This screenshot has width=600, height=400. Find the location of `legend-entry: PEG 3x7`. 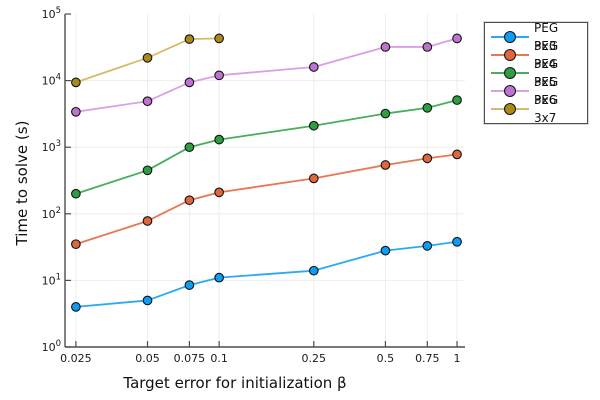

legend-entry: PEG 3x7 is located at coordinates (536, 109).